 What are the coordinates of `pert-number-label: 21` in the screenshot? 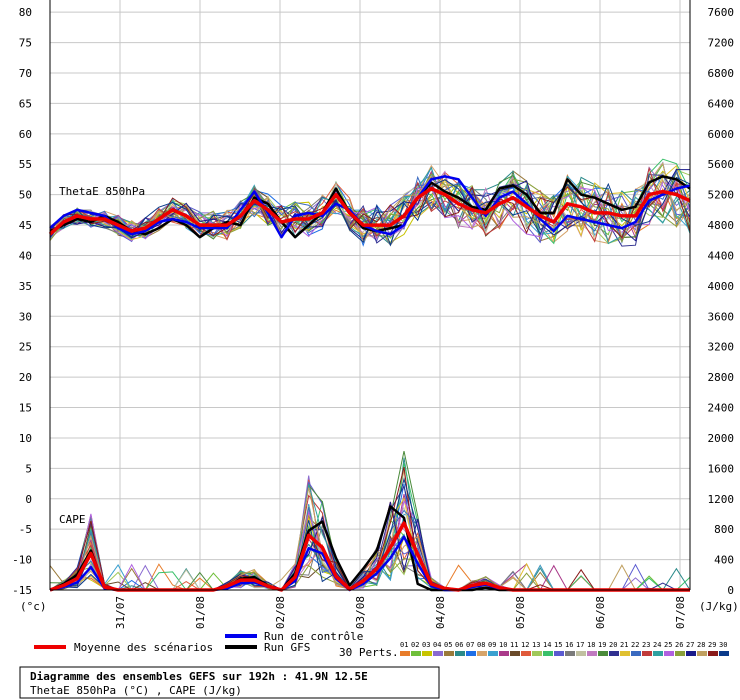 It's located at (624, 645).